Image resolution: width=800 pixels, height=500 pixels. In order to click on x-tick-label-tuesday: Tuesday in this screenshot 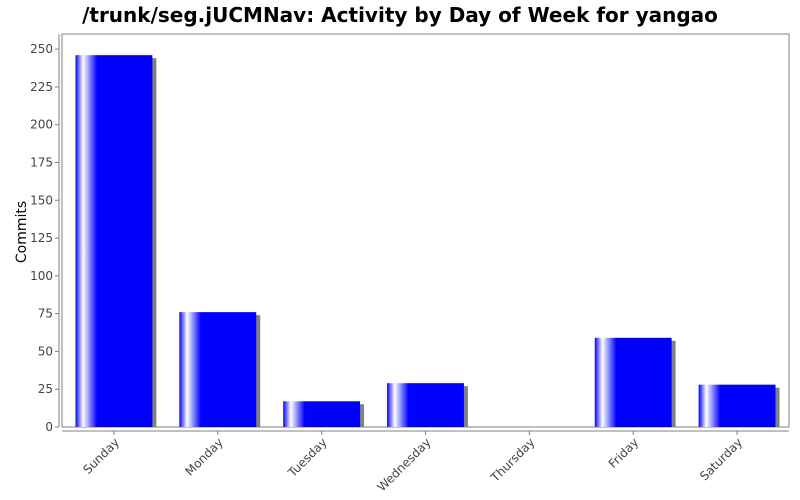, I will do `click(307, 457)`.